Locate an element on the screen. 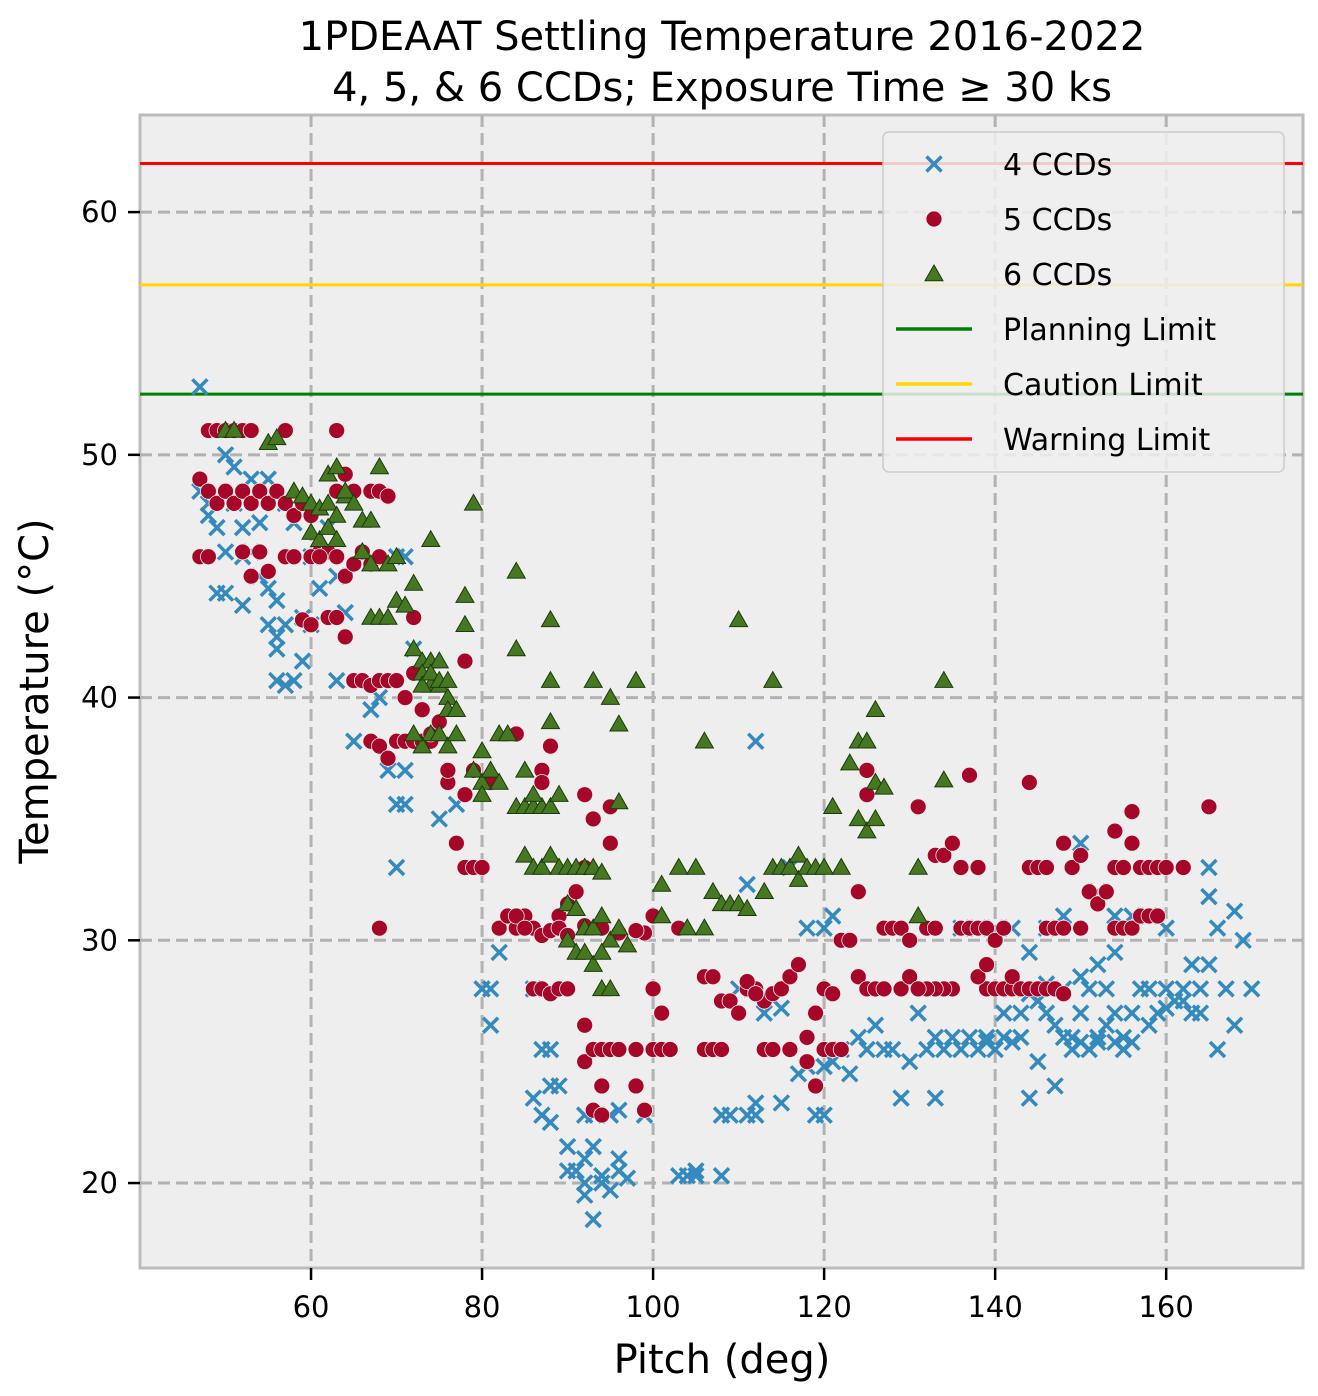  legend-marker is located at coordinates (934, 164).